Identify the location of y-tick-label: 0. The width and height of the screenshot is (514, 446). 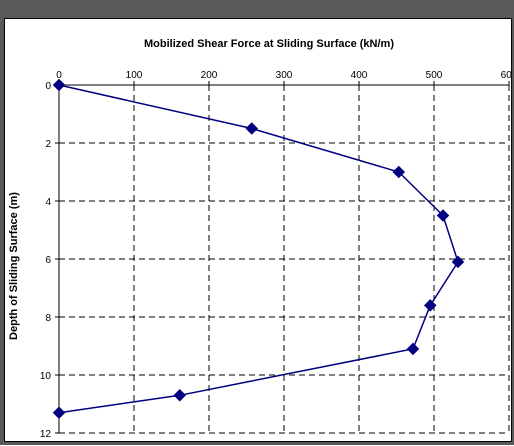
(48, 86).